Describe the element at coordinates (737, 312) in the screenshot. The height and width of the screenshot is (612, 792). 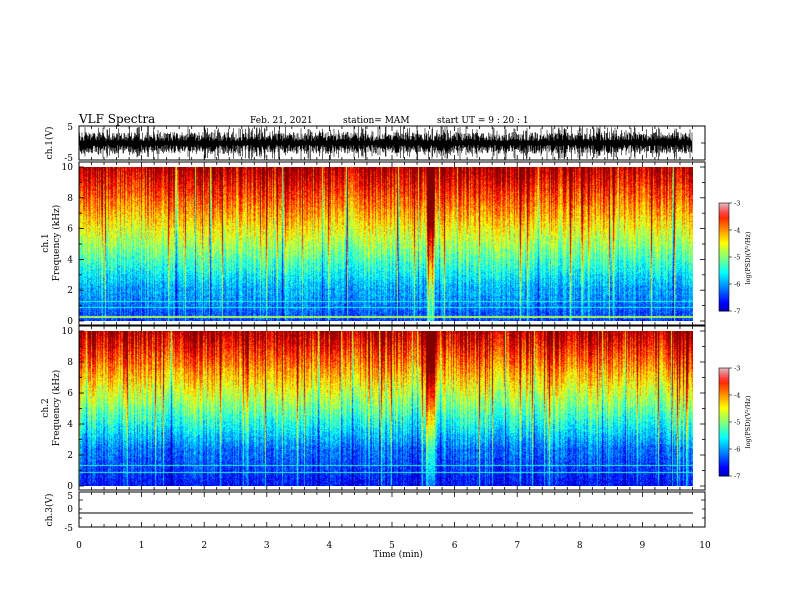
I see `colorbar-tick-label: -7` at that location.